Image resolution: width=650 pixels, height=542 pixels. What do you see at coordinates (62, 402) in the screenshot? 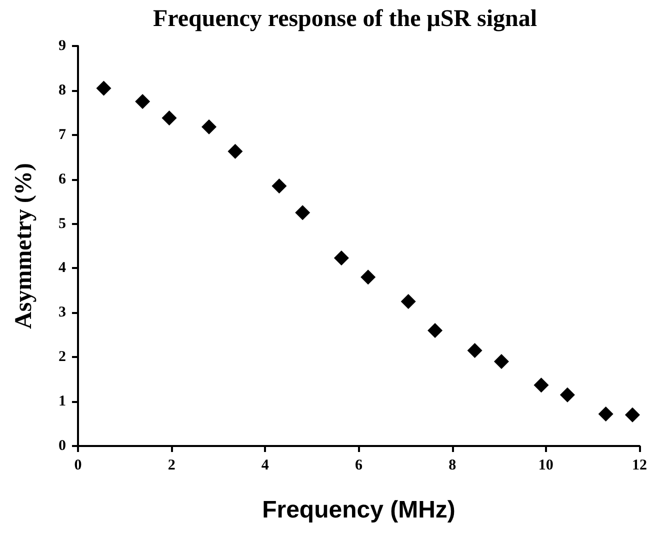
I see `y-tick-label: 1` at bounding box center [62, 402].